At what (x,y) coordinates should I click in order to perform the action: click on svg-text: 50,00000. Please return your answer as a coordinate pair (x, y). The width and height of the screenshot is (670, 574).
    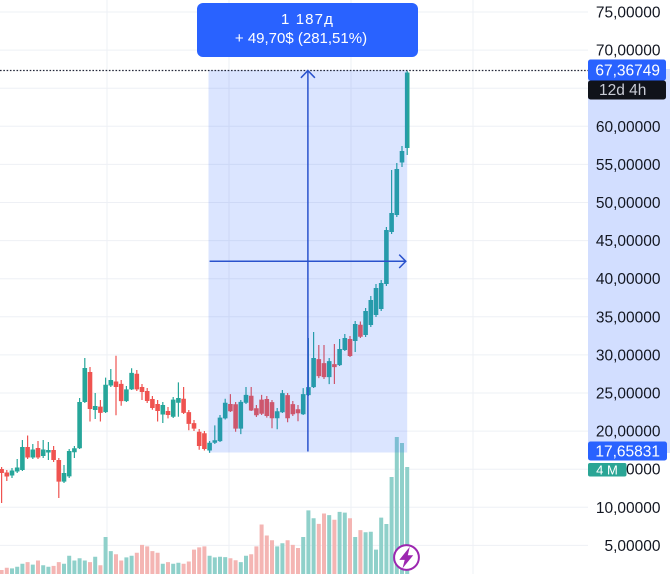
    Looking at the image, I should click on (628, 203).